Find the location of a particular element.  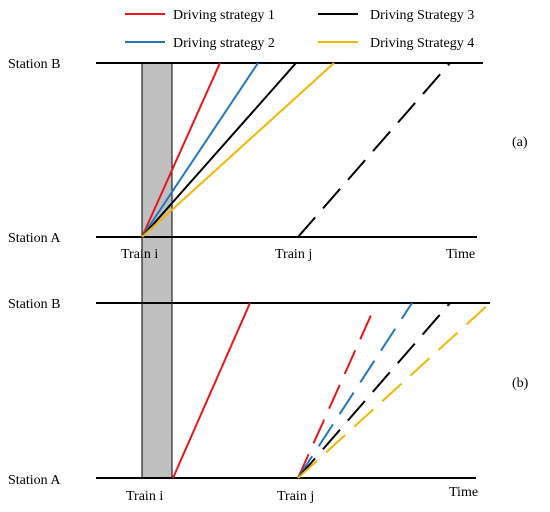

legend-label-strategy-1: Driving strategy 1 is located at coordinates (224, 15).